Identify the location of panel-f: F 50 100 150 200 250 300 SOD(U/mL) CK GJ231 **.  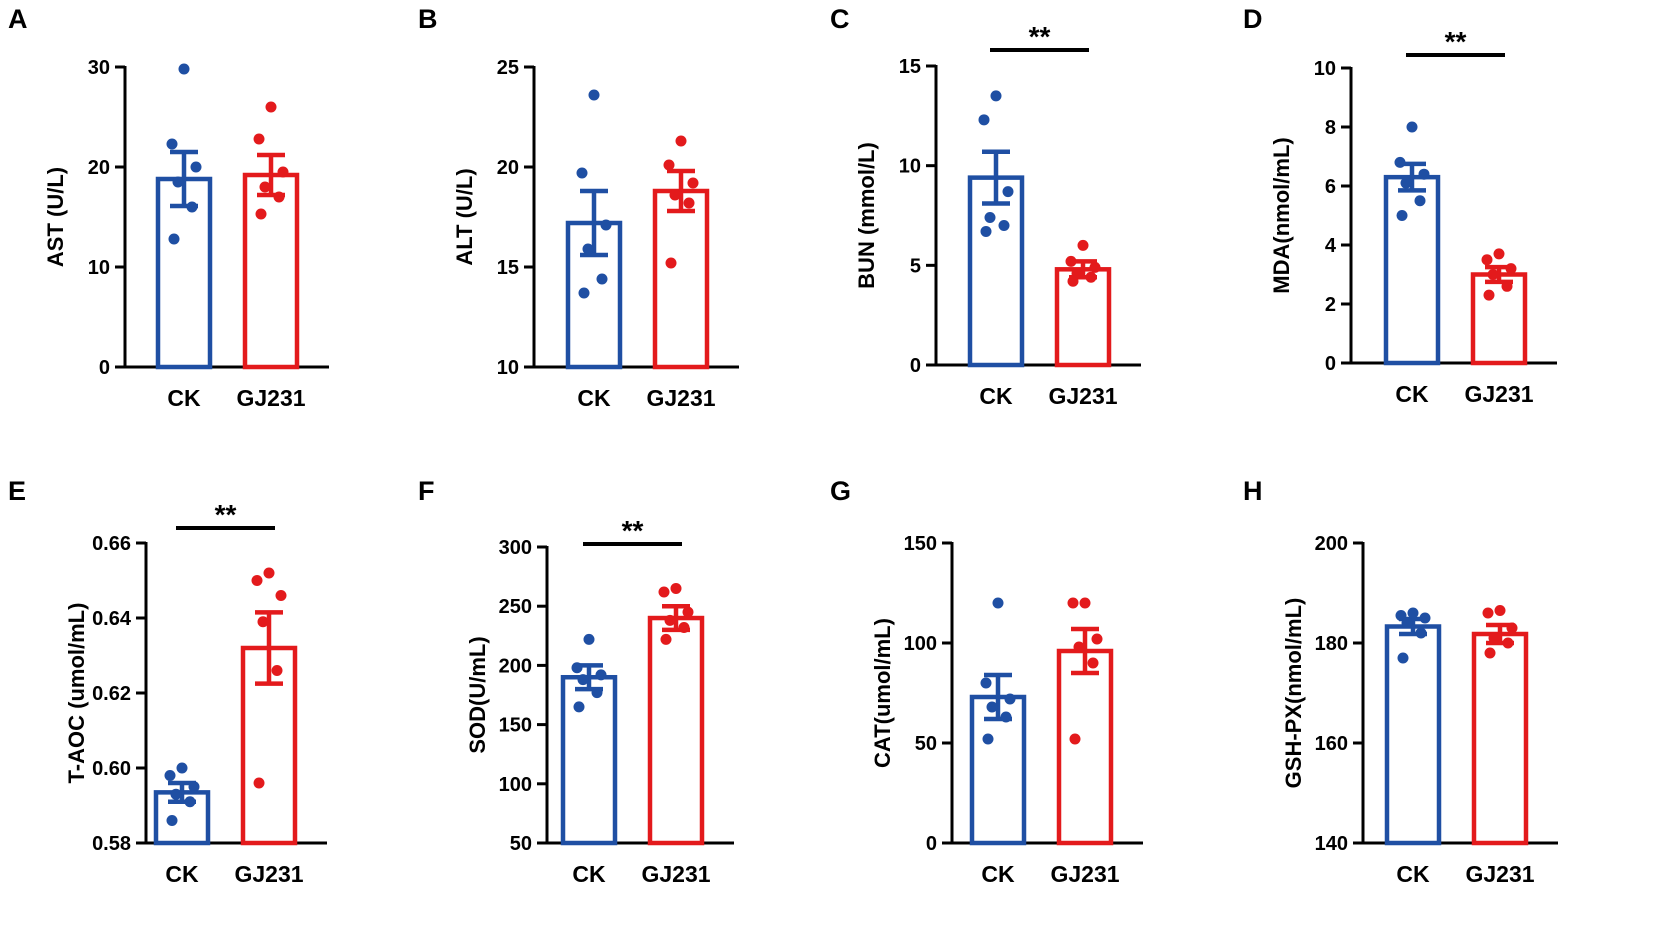
(576, 681).